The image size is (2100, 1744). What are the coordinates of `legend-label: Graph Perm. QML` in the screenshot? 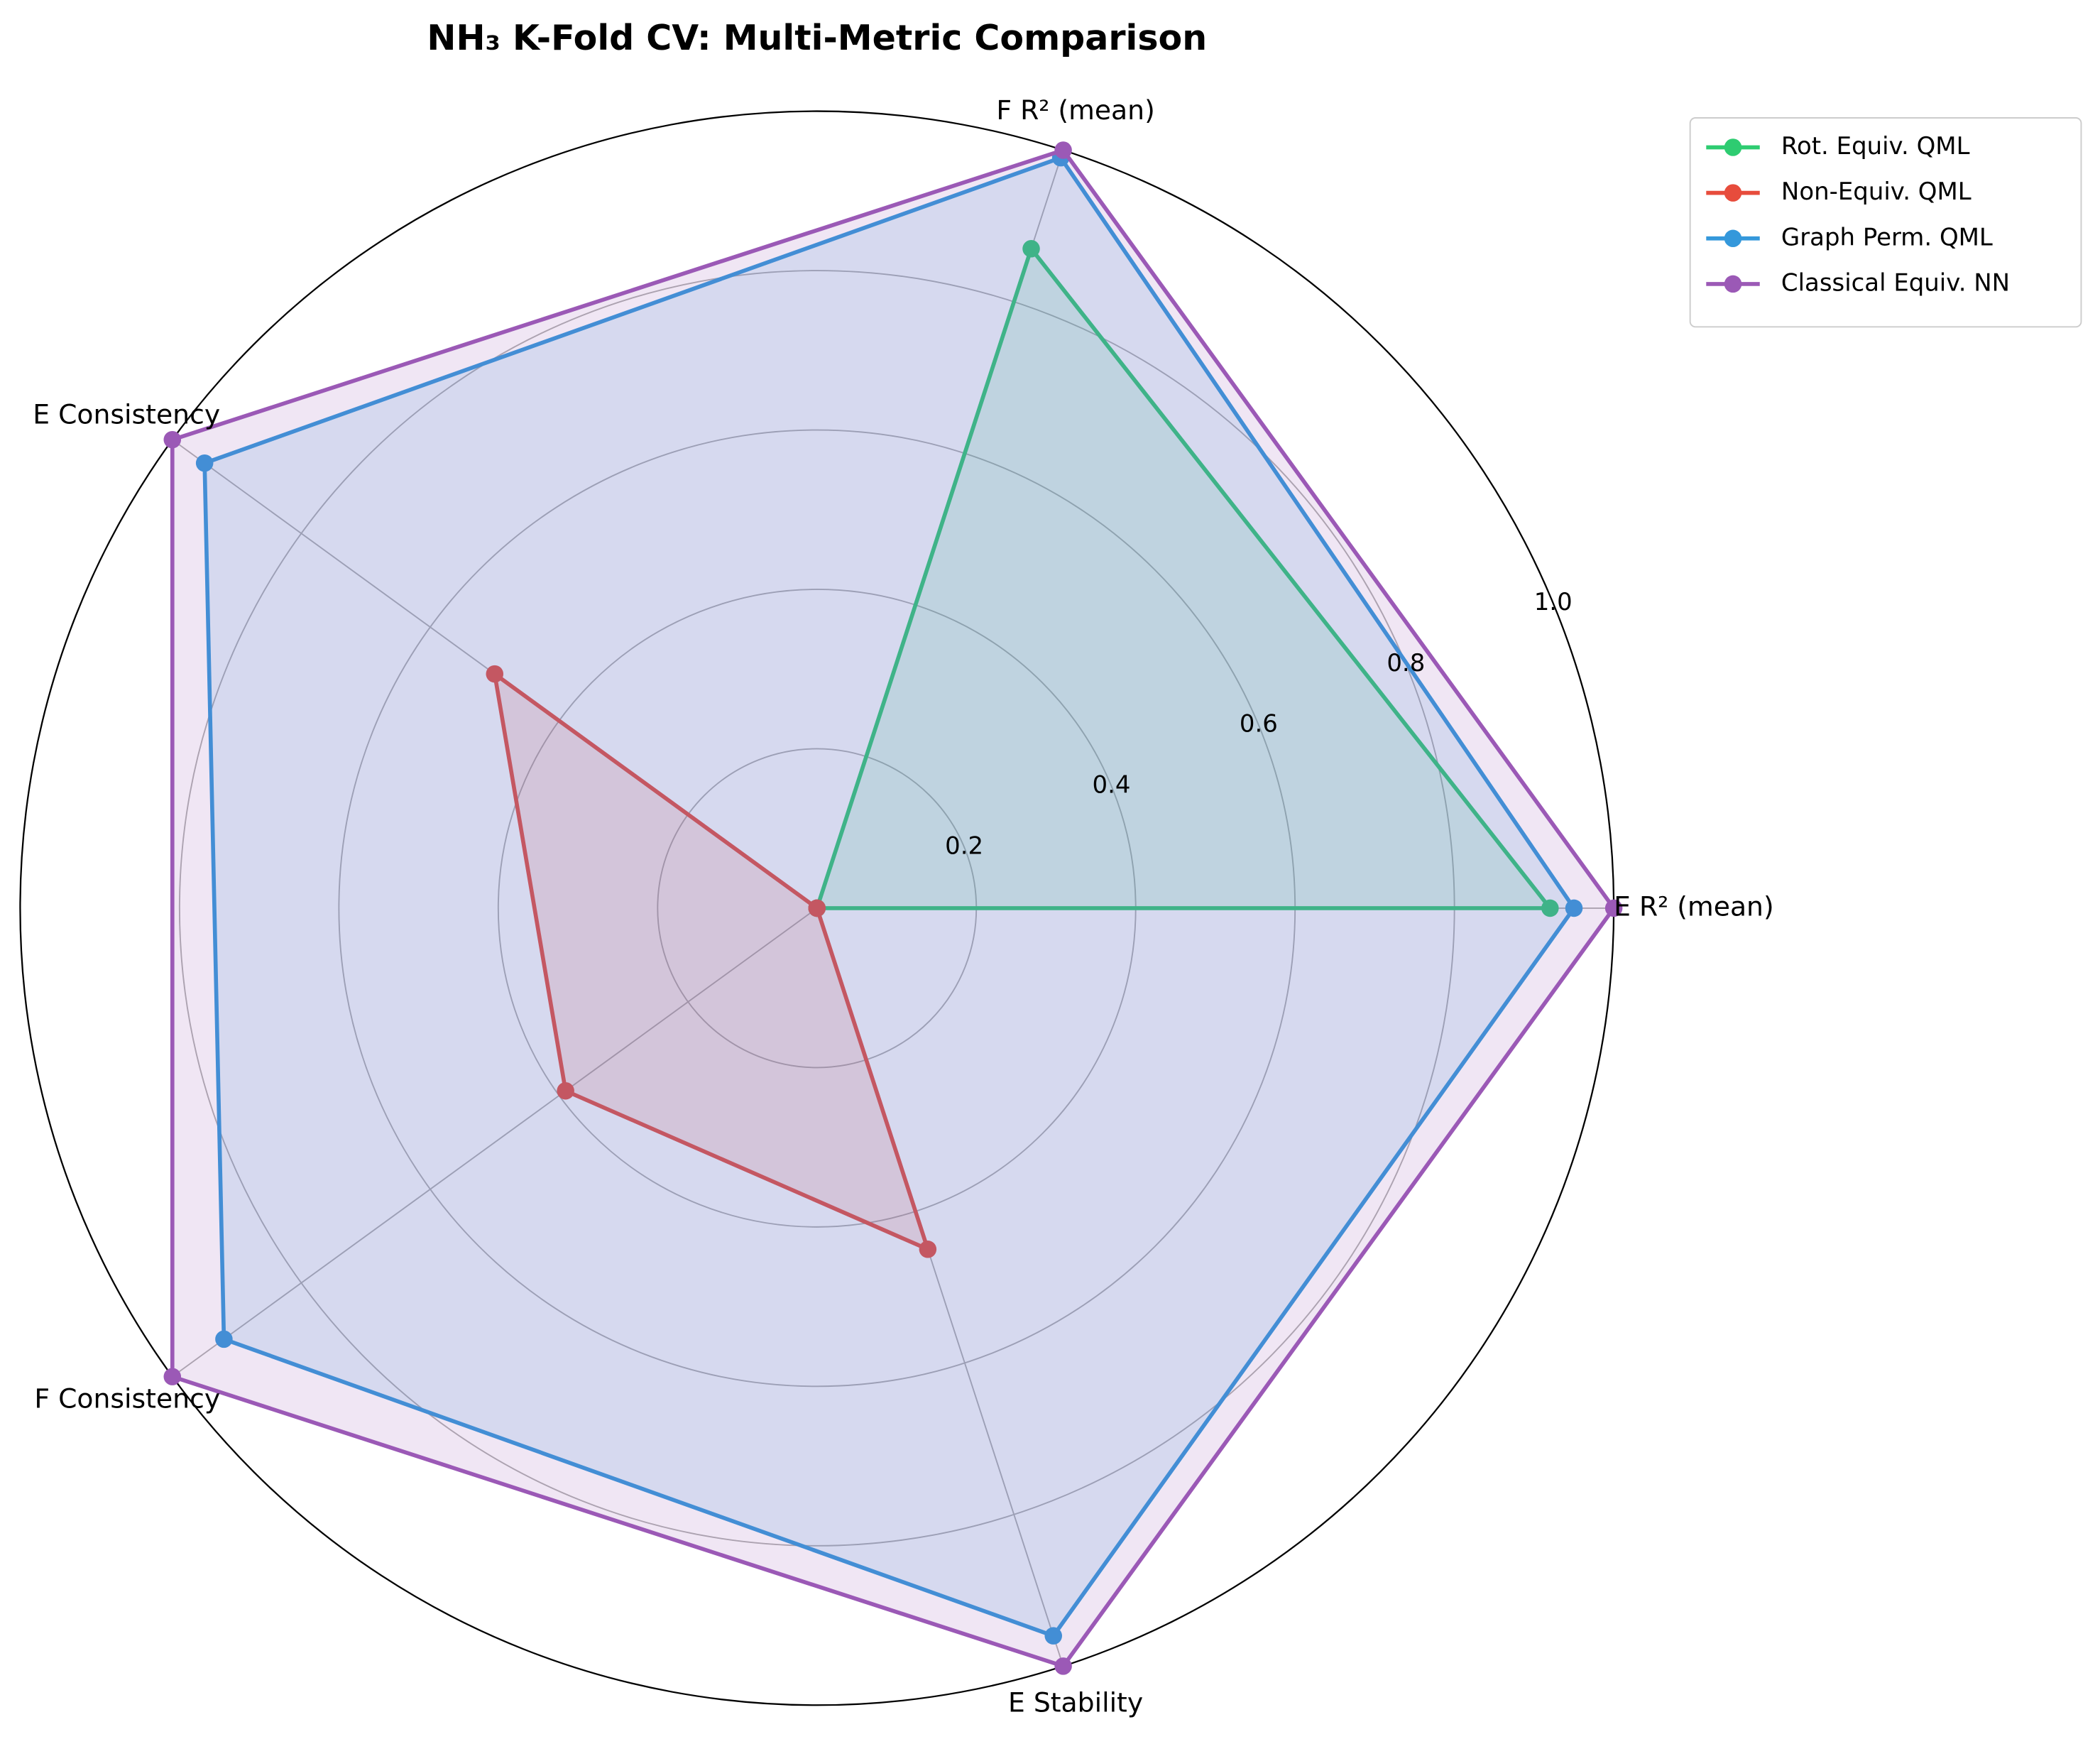 It's located at (1887, 237).